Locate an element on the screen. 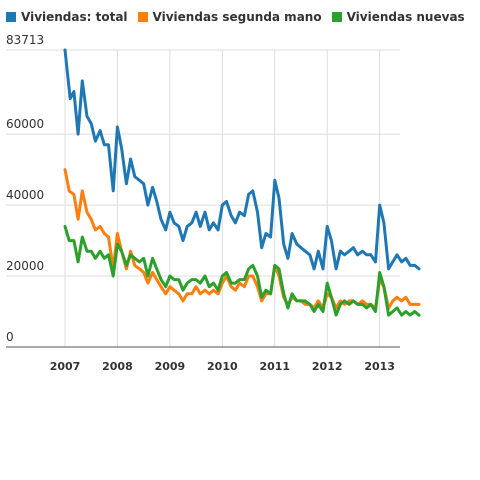  x-tick-label: 2012 is located at coordinates (327, 366).